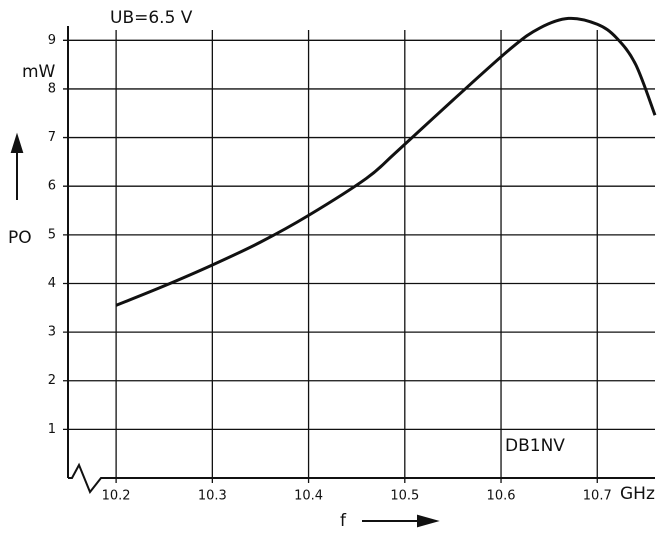 The height and width of the screenshot is (540, 671). Describe the element at coordinates (52, 283) in the screenshot. I see `y-tick-label: 4` at that location.